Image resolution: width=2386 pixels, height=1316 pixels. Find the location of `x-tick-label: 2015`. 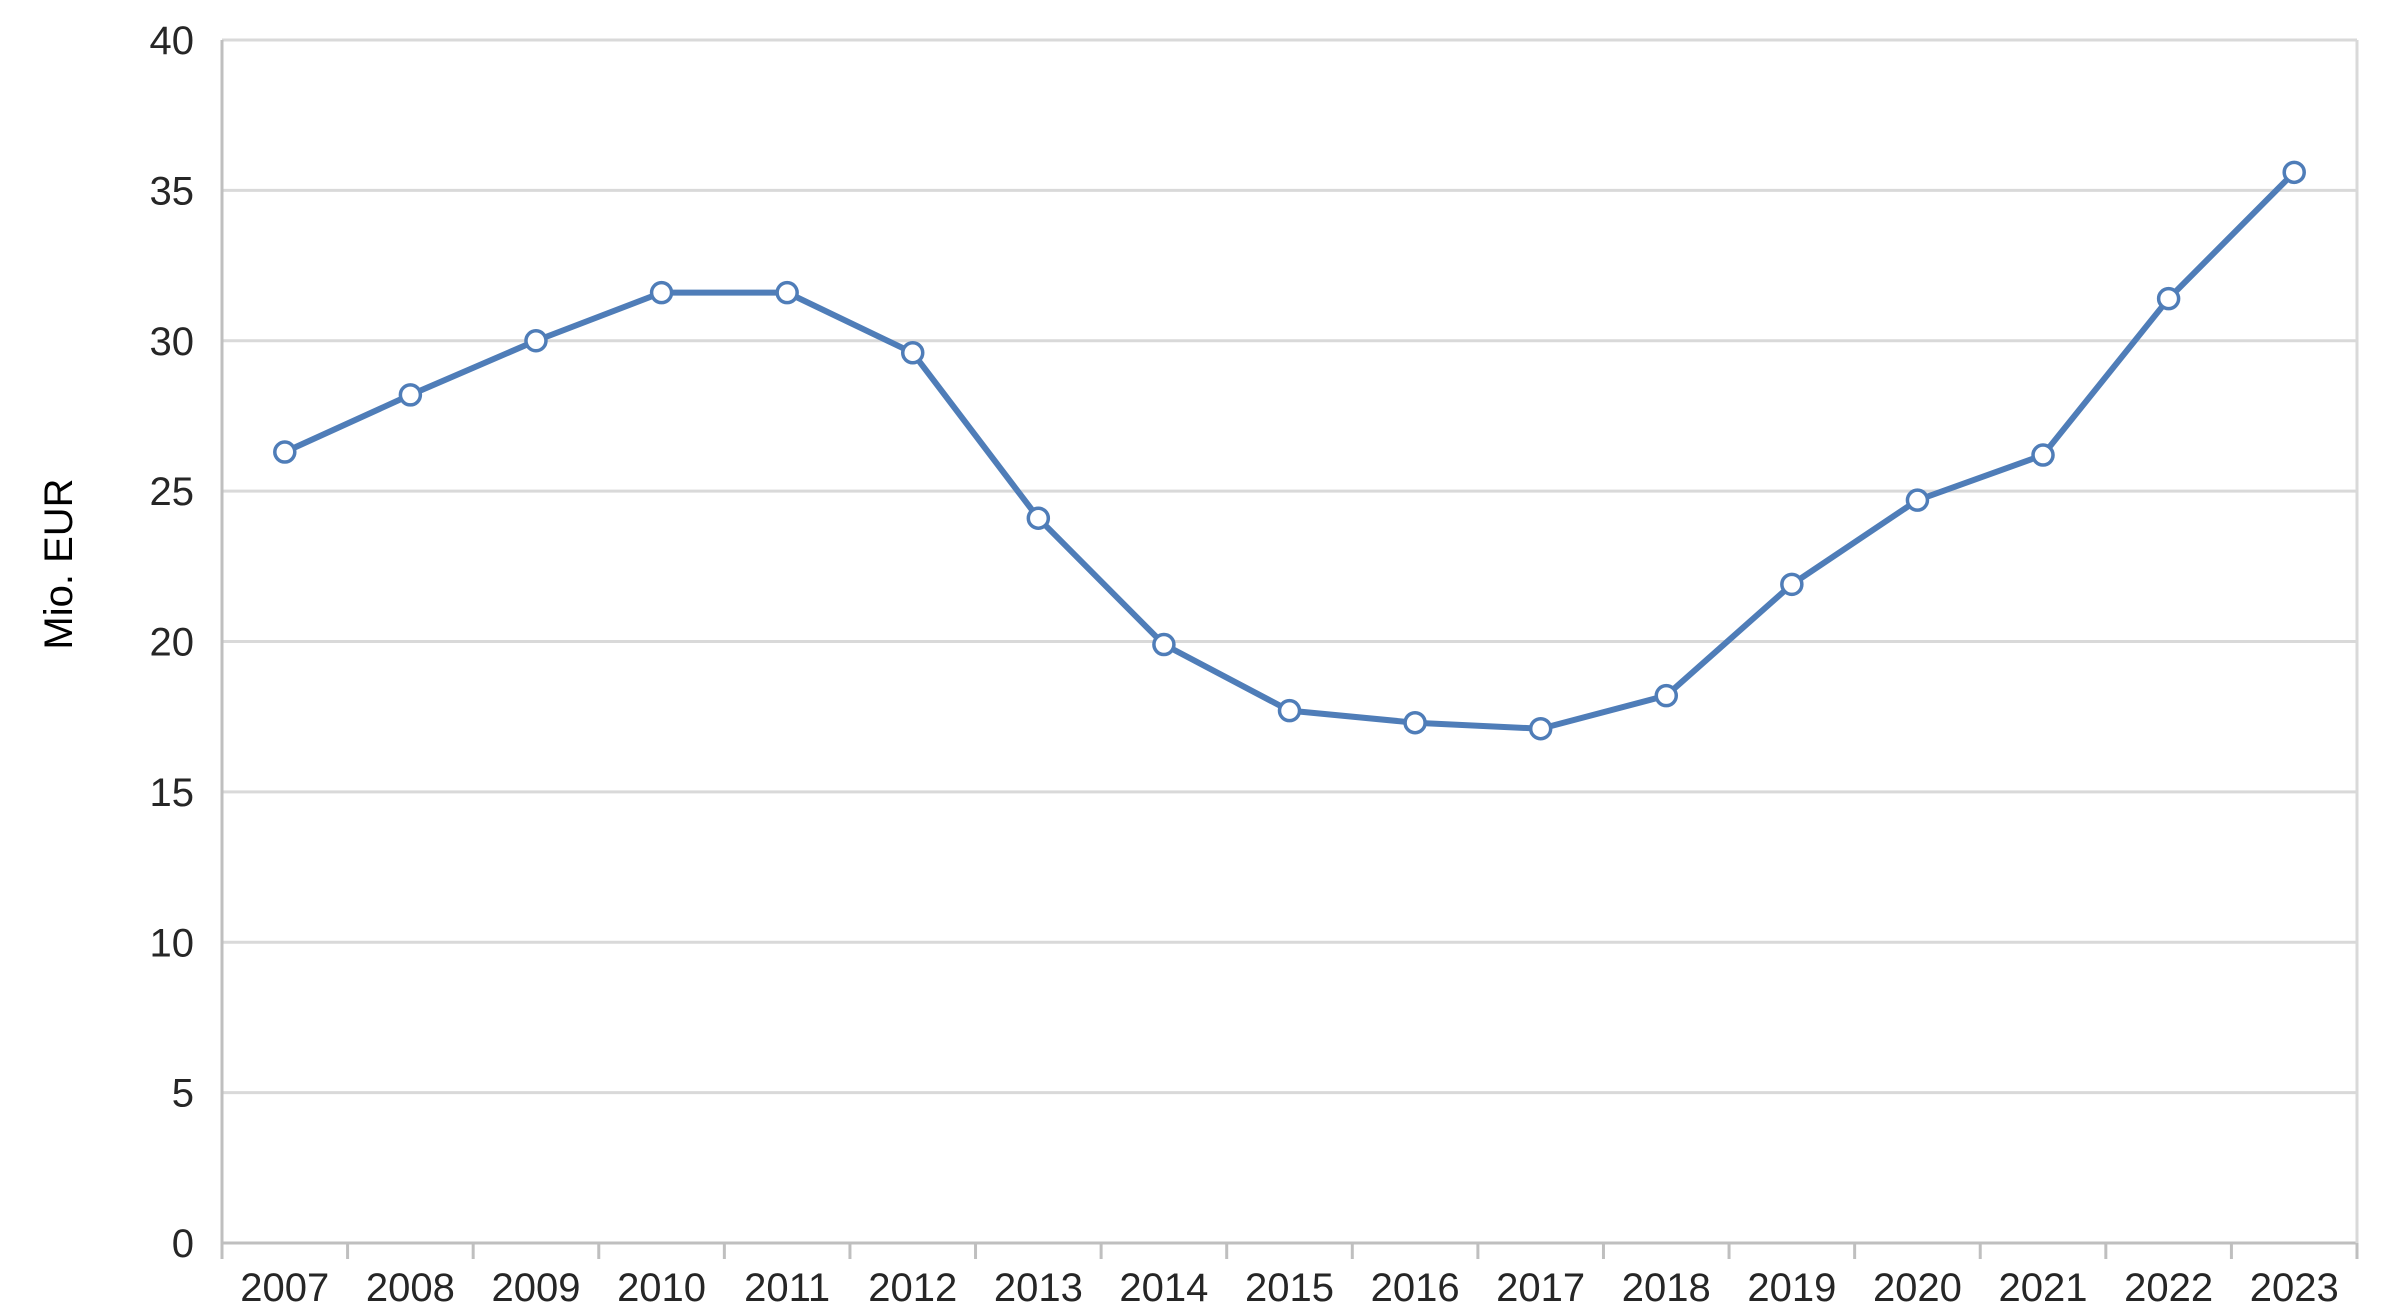

x-tick-label: 2015 is located at coordinates (1289, 1288).